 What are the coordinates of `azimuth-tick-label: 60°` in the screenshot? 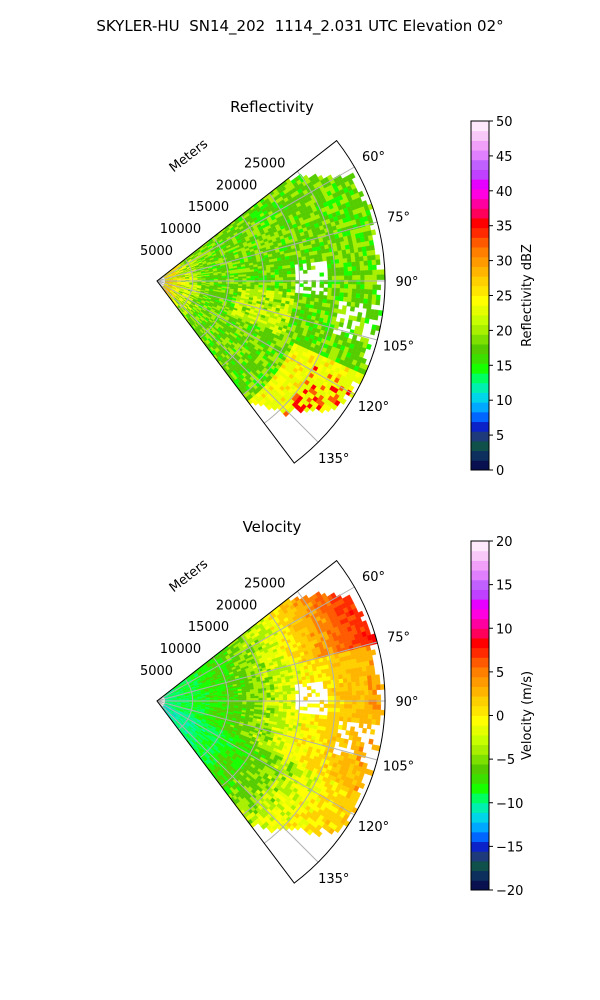 It's located at (373, 157).